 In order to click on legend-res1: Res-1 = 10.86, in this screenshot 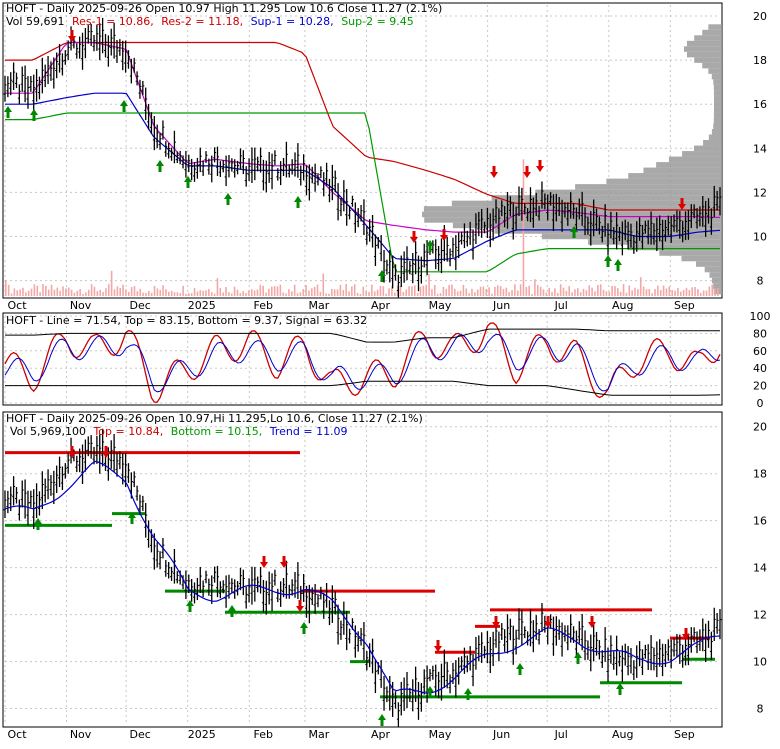, I will do `click(113, 21)`.